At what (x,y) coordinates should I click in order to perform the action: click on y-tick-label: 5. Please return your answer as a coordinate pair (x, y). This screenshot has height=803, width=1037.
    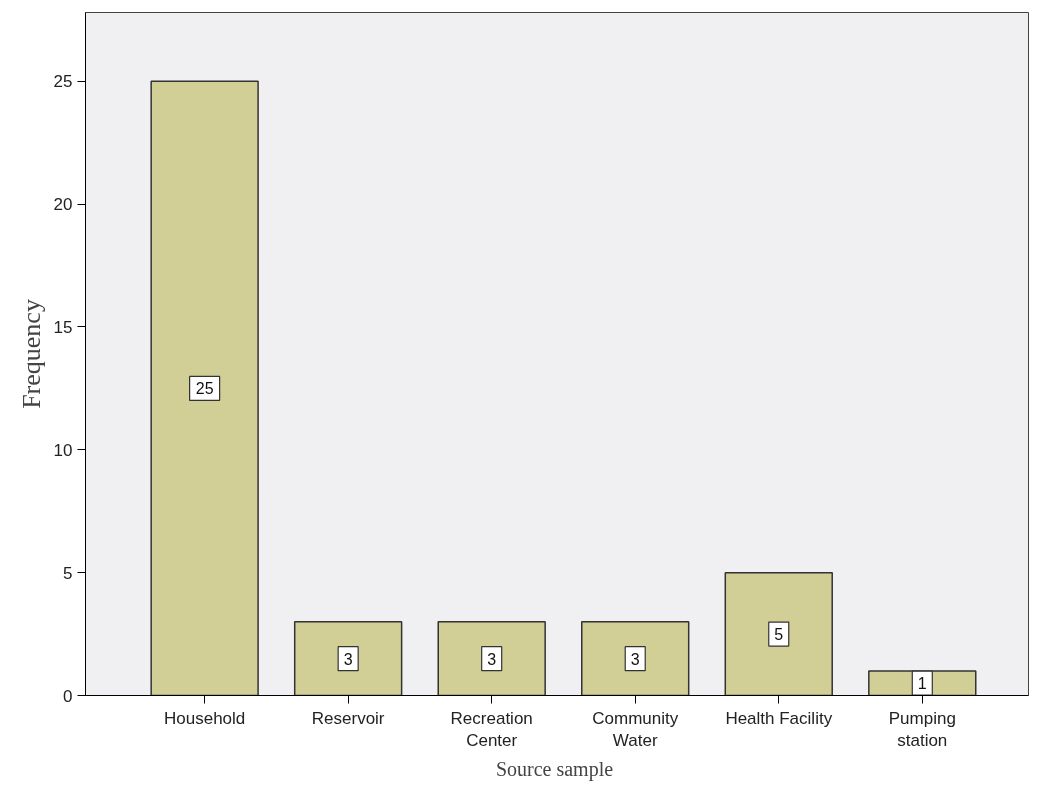
    Looking at the image, I should click on (68, 573).